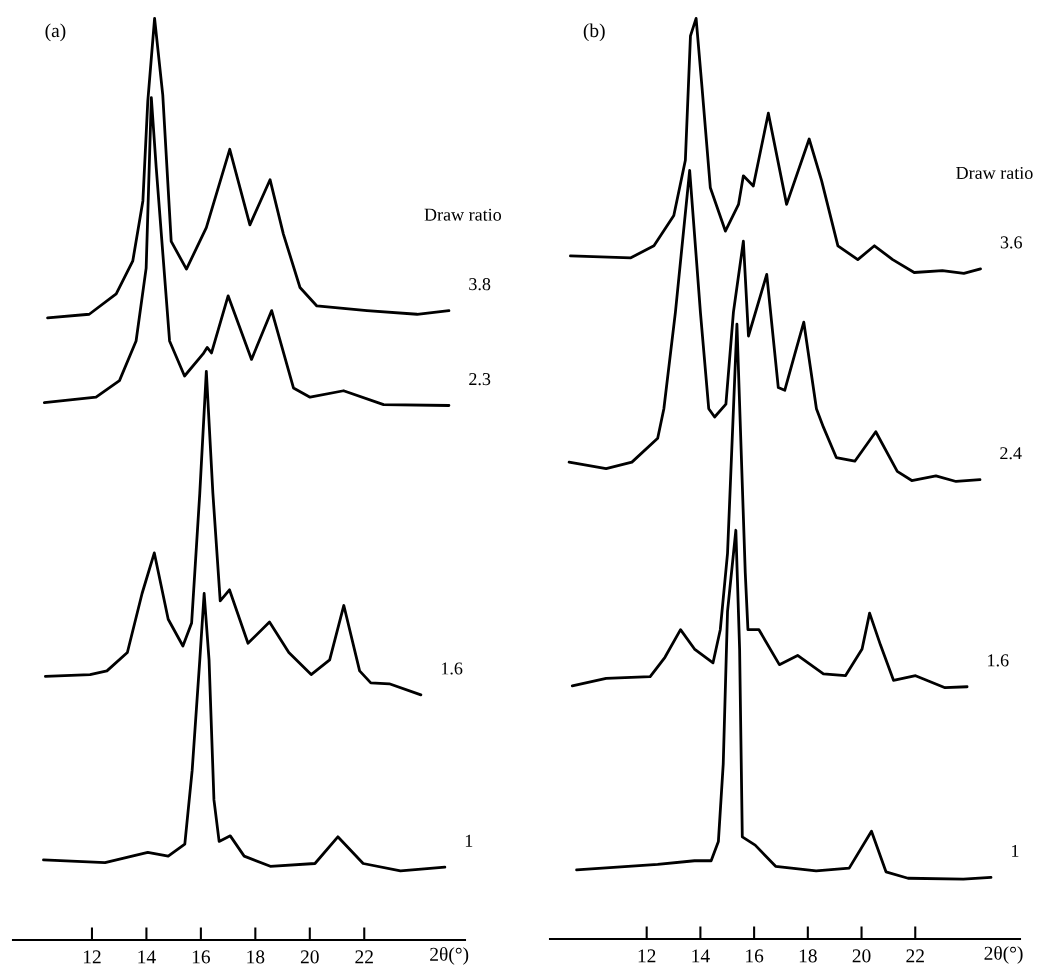 This screenshot has width=1045, height=978. What do you see at coordinates (1011, 242) in the screenshot?
I see `series-label: 3.6` at bounding box center [1011, 242].